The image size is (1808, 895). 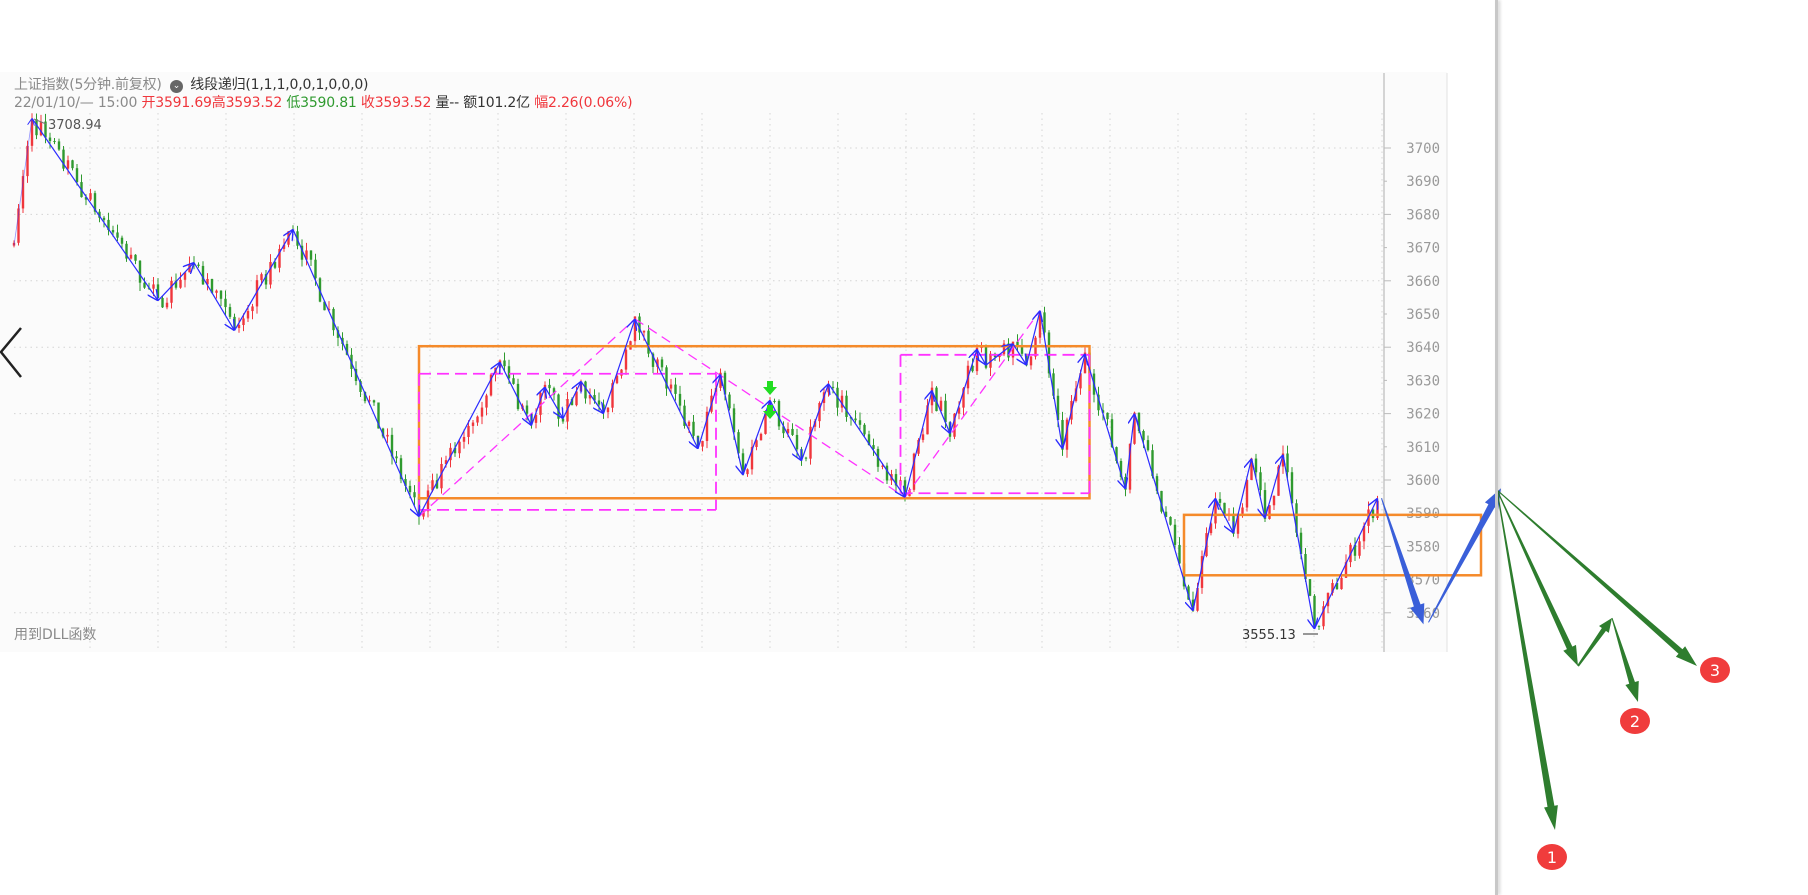 What do you see at coordinates (1464, 555) in the screenshot?
I see `projection-up-arrow-icon` at bounding box center [1464, 555].